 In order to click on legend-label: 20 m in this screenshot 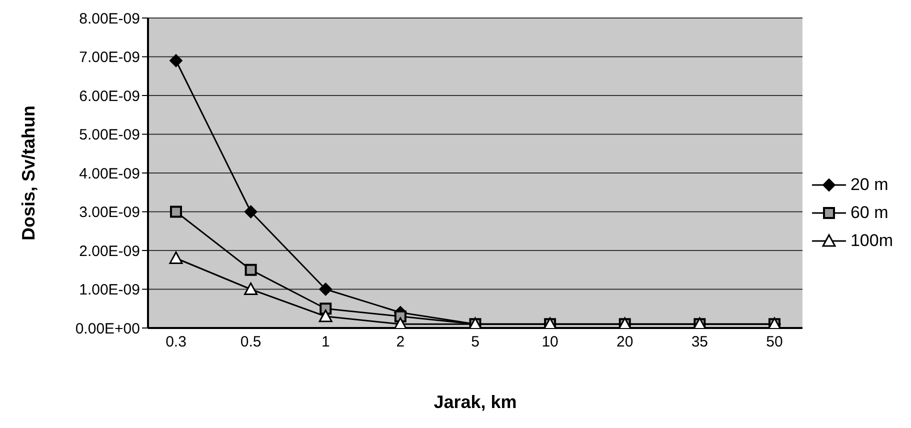, I will do `click(869, 185)`.